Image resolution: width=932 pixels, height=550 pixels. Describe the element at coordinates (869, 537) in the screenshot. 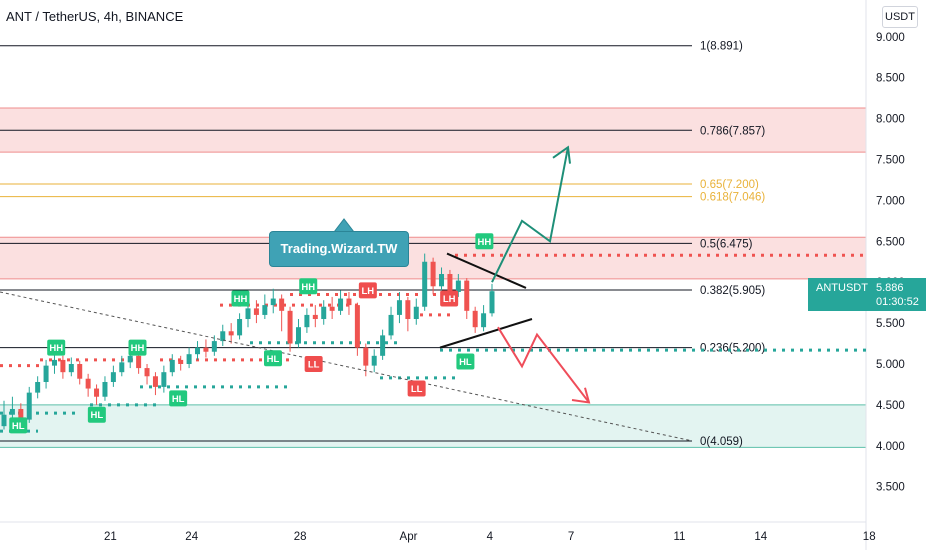

I see `time-tick-label: 18` at that location.